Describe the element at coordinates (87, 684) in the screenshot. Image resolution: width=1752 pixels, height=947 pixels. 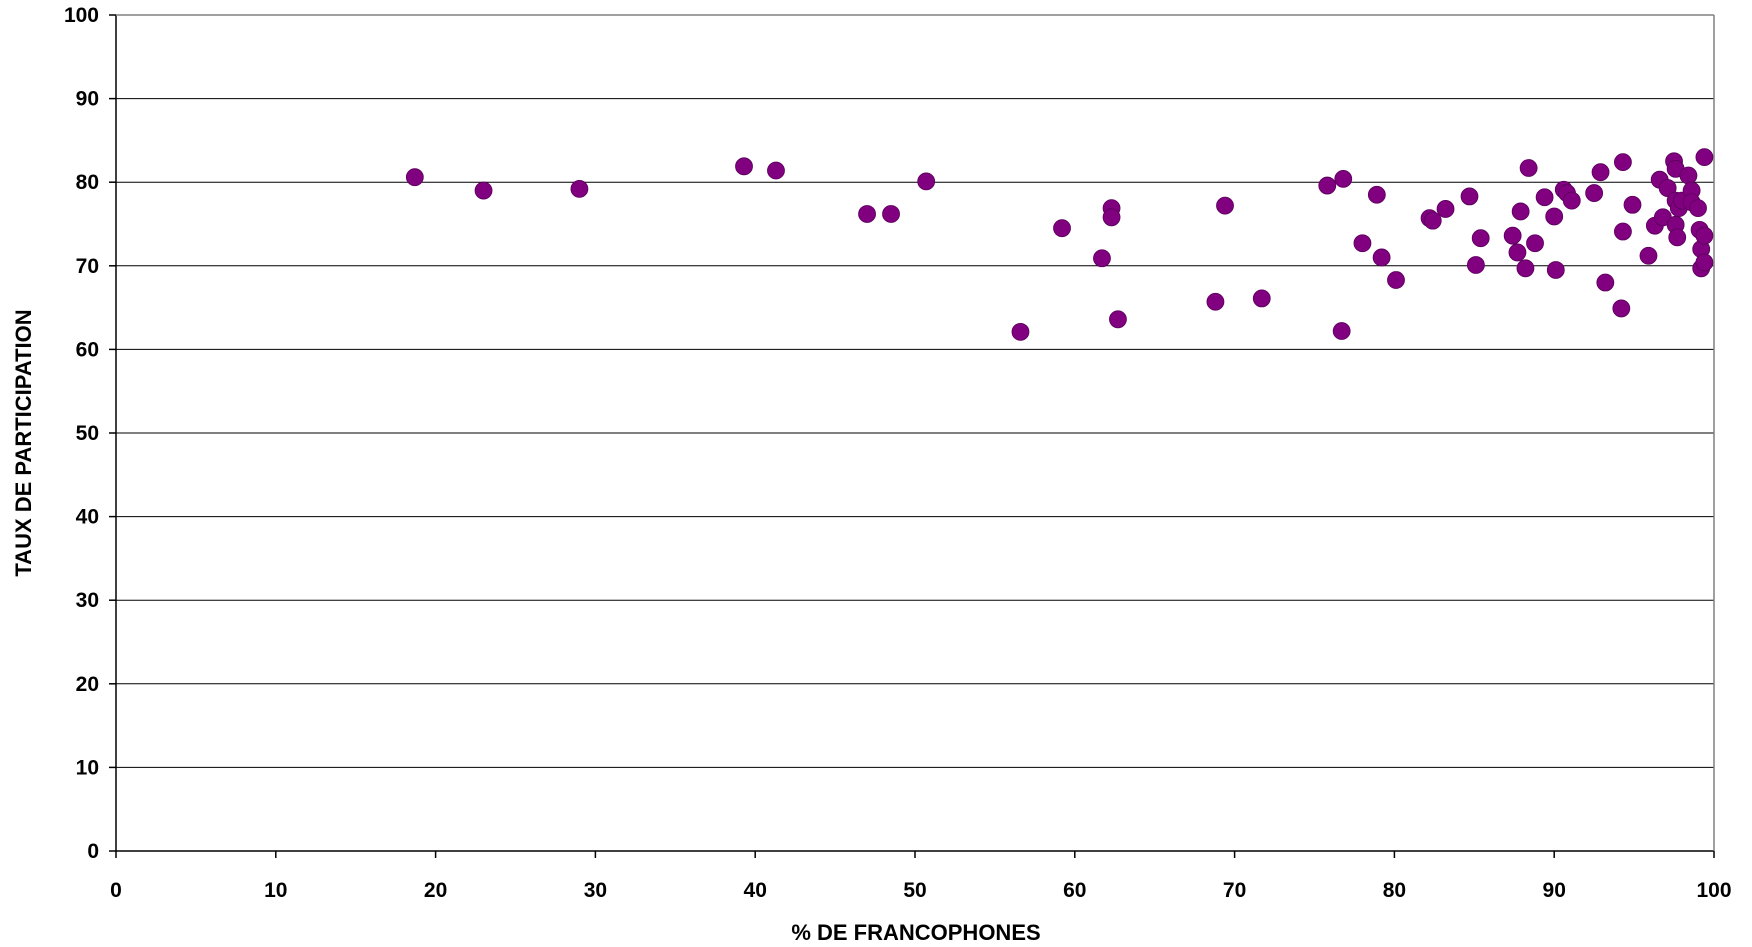
I see `y-tick-label: 20` at that location.